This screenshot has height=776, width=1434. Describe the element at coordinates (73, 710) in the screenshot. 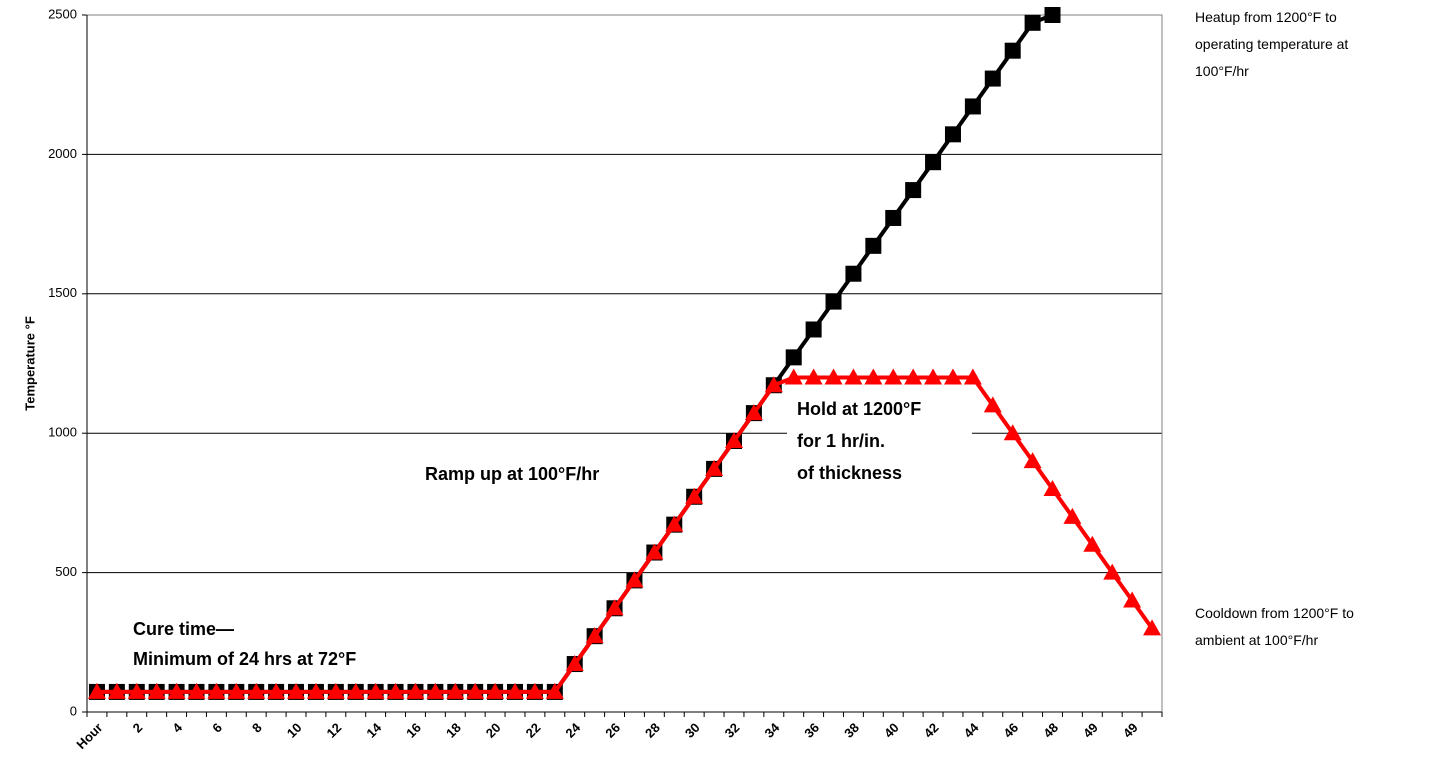

I see `y-tick-label: 0` at that location.